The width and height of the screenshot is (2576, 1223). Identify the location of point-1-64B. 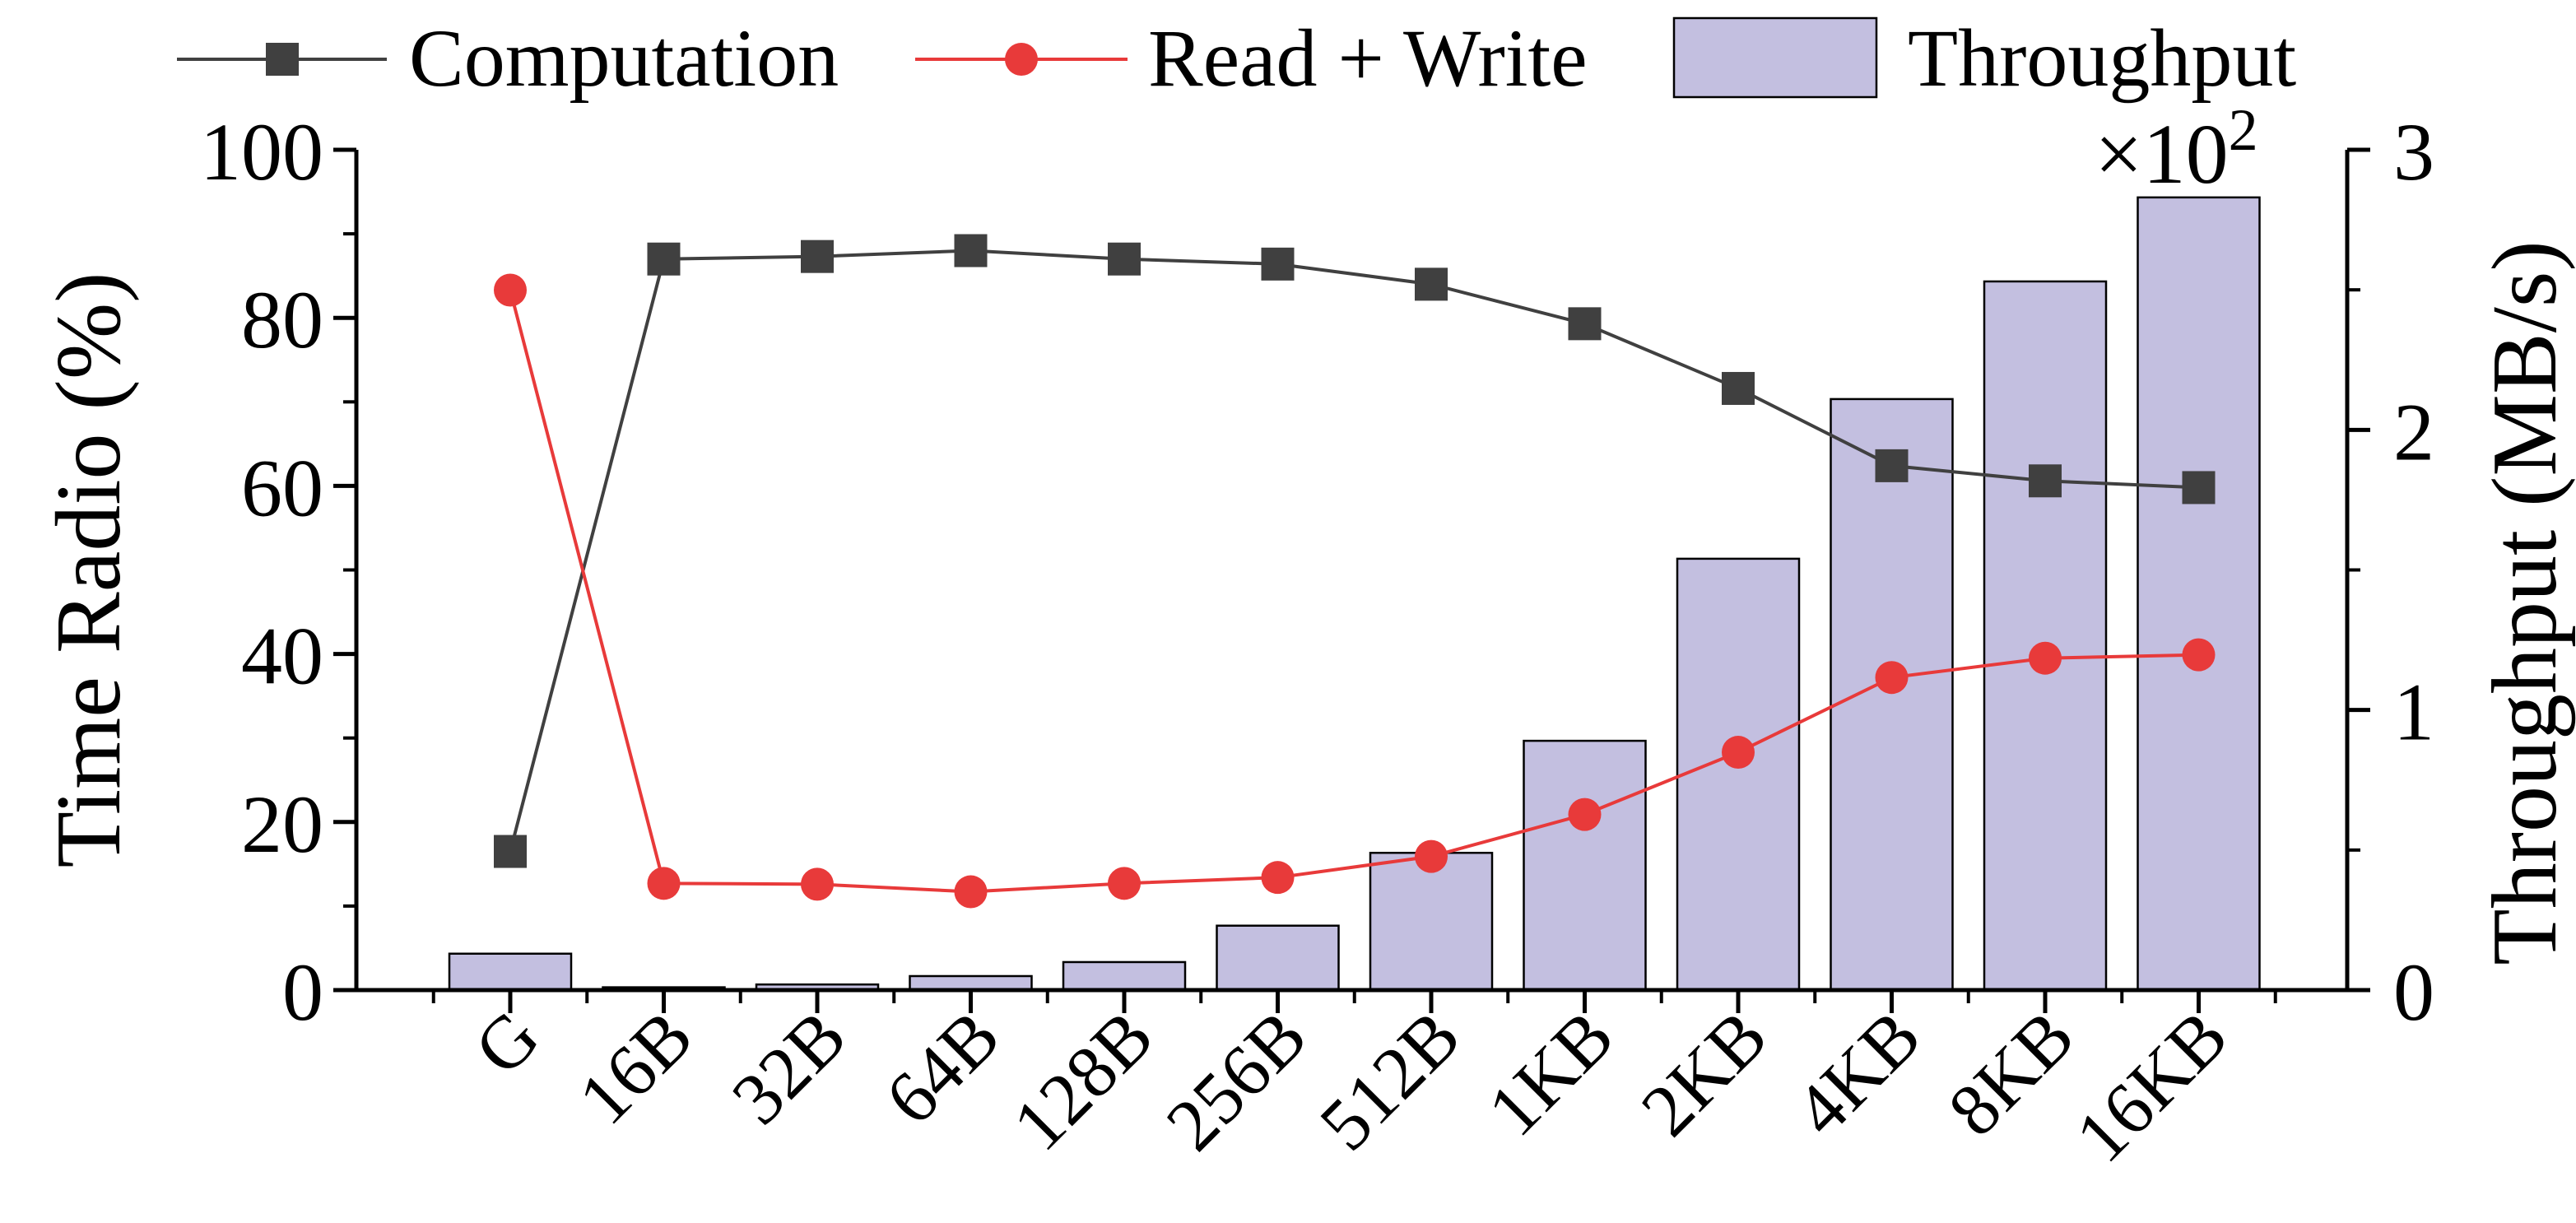
(971, 892).